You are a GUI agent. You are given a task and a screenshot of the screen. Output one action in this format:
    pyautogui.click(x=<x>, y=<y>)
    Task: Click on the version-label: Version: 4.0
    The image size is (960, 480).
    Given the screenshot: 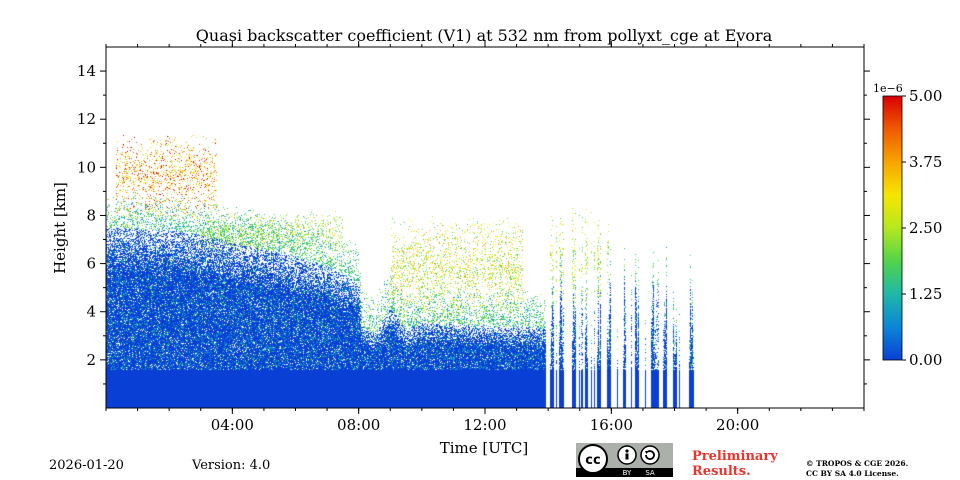 What is the action you would take?
    pyautogui.click(x=231, y=465)
    